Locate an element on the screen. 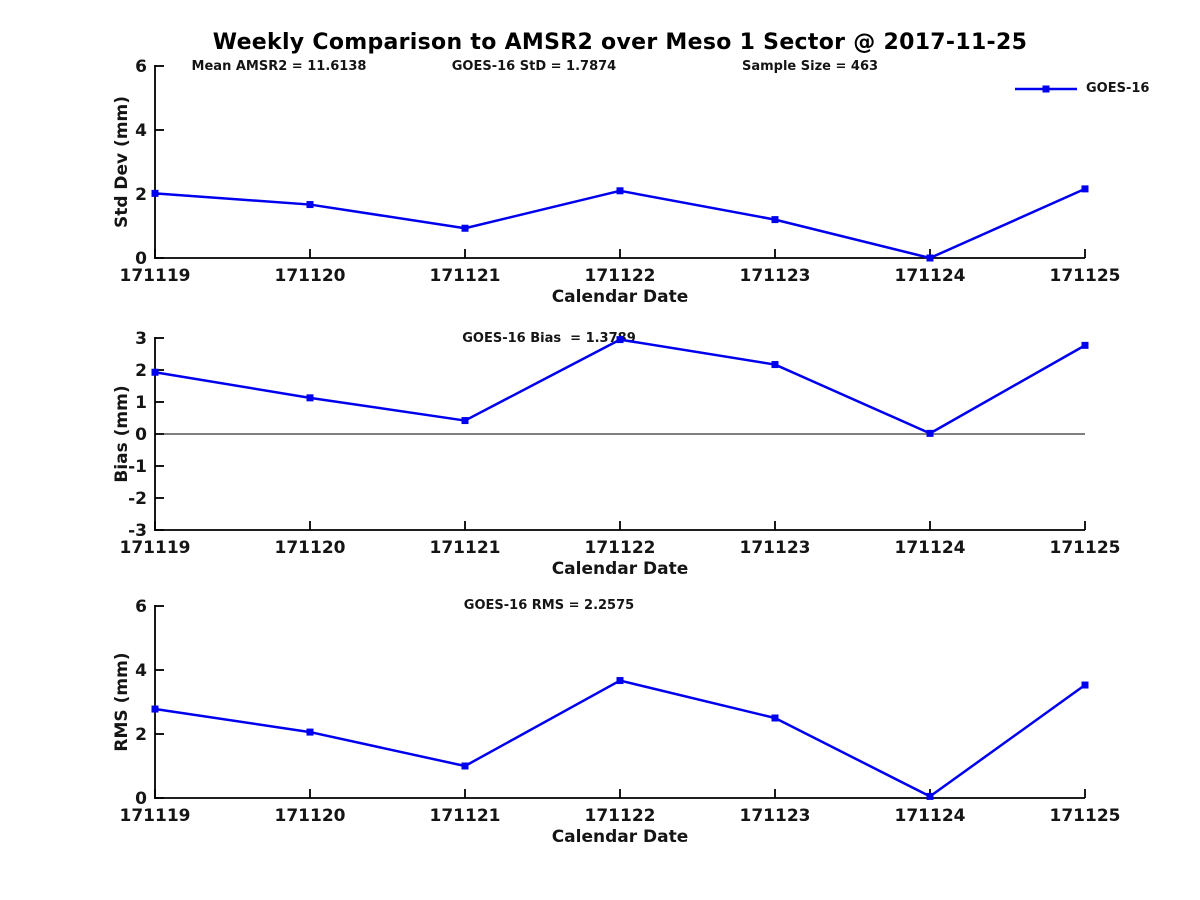  annotation-sample-size: Sample Size = 463 is located at coordinates (810, 66).